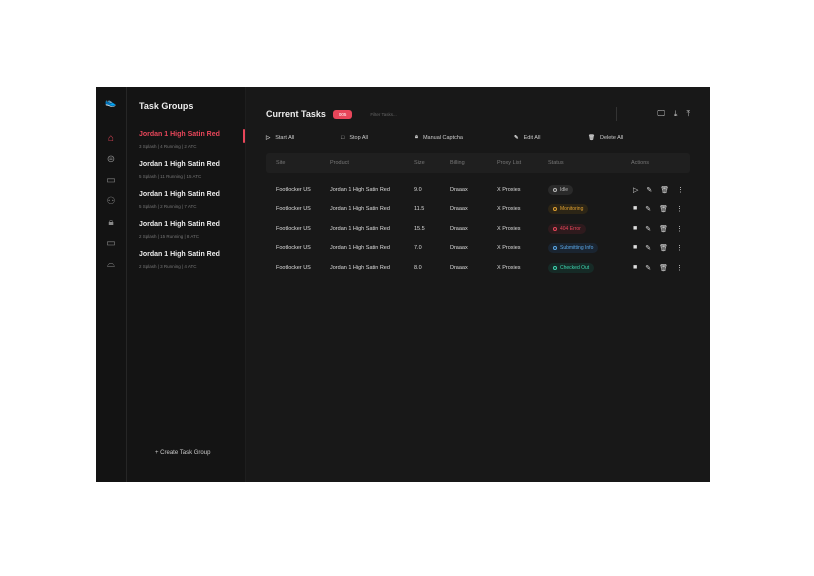  I want to click on edit-all-button: ✎ Edit All, so click(527, 137).